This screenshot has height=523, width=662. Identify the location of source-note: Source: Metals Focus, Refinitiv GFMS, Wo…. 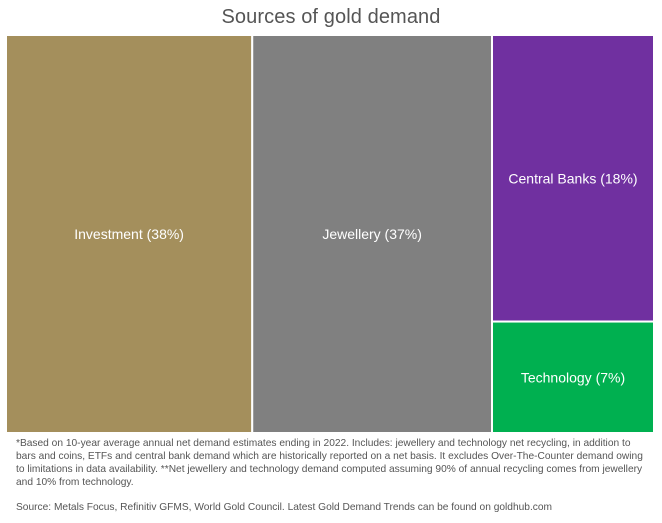
(284, 507).